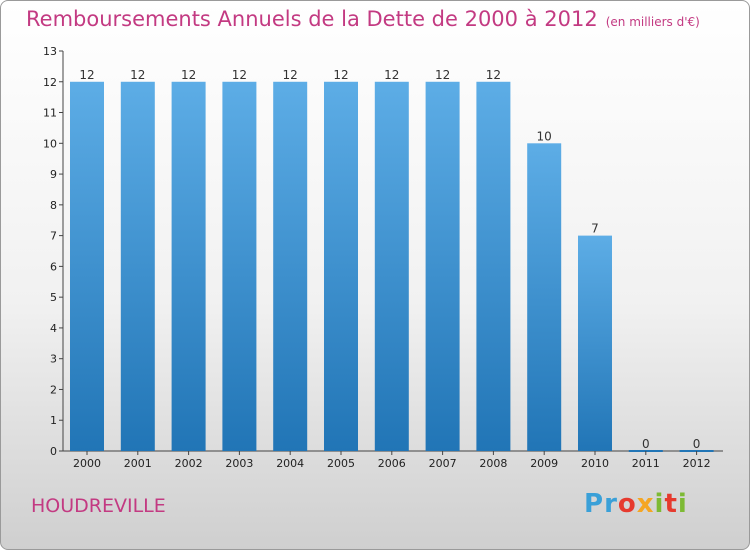 The width and height of the screenshot is (750, 550). Describe the element at coordinates (50, 51) in the screenshot. I see `y-tick-label: 13` at that location.